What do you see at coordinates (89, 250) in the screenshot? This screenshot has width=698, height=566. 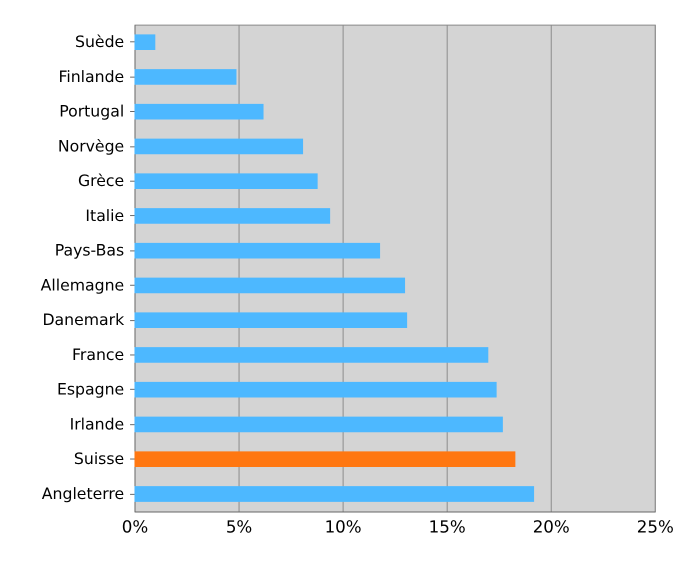 I see `y-tick-label: Pays-Bas` at bounding box center [89, 250].